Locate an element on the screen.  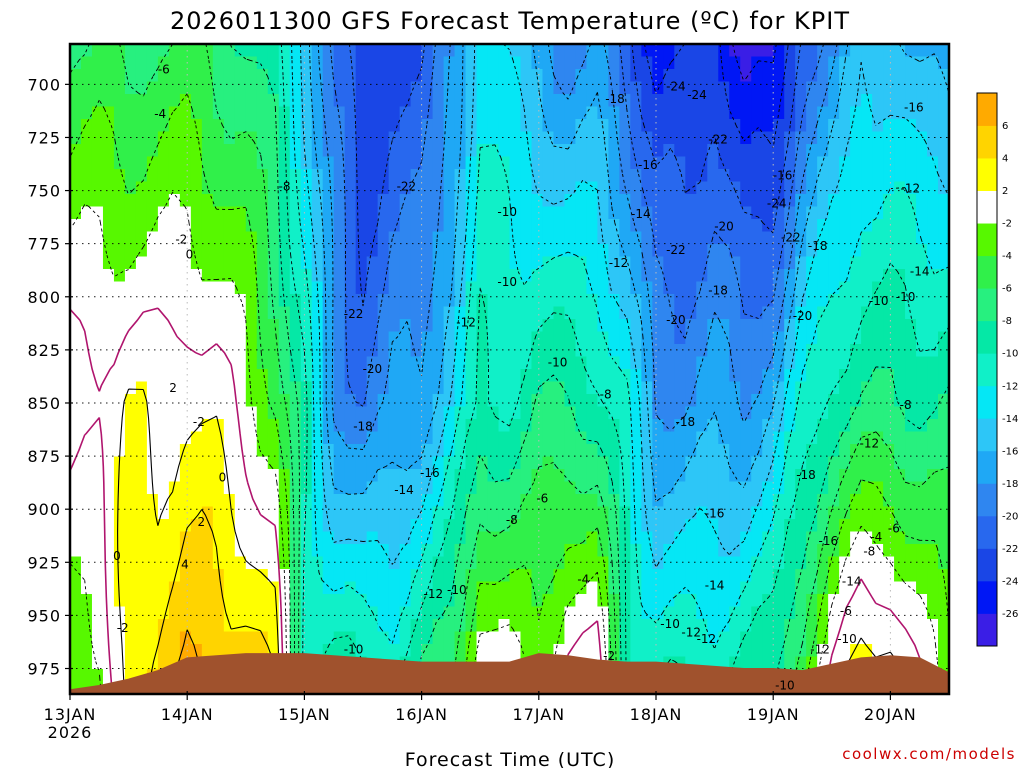
contour-label: -12 is located at coordinates (619, 263).